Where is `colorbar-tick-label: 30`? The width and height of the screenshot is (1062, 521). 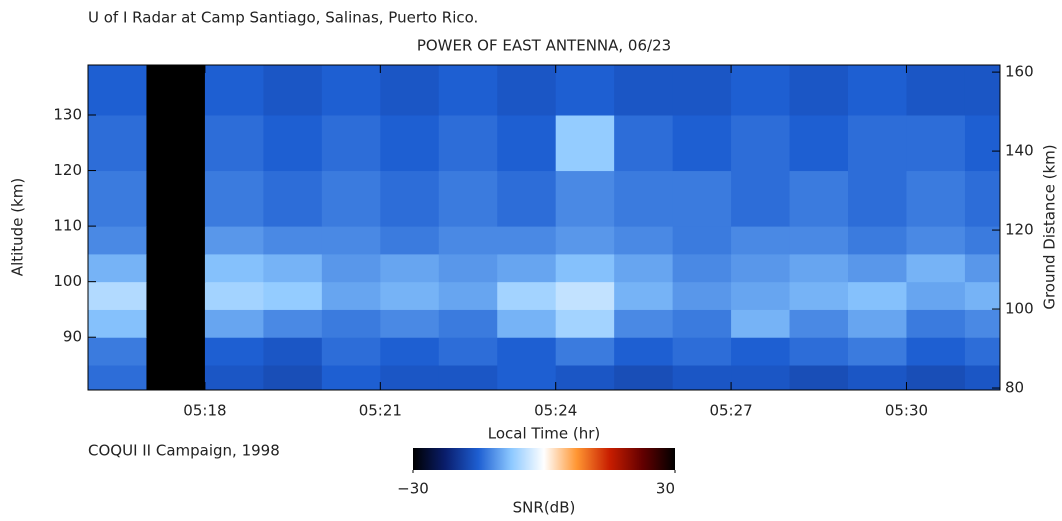
colorbar-tick-label: 30 is located at coordinates (665, 489).